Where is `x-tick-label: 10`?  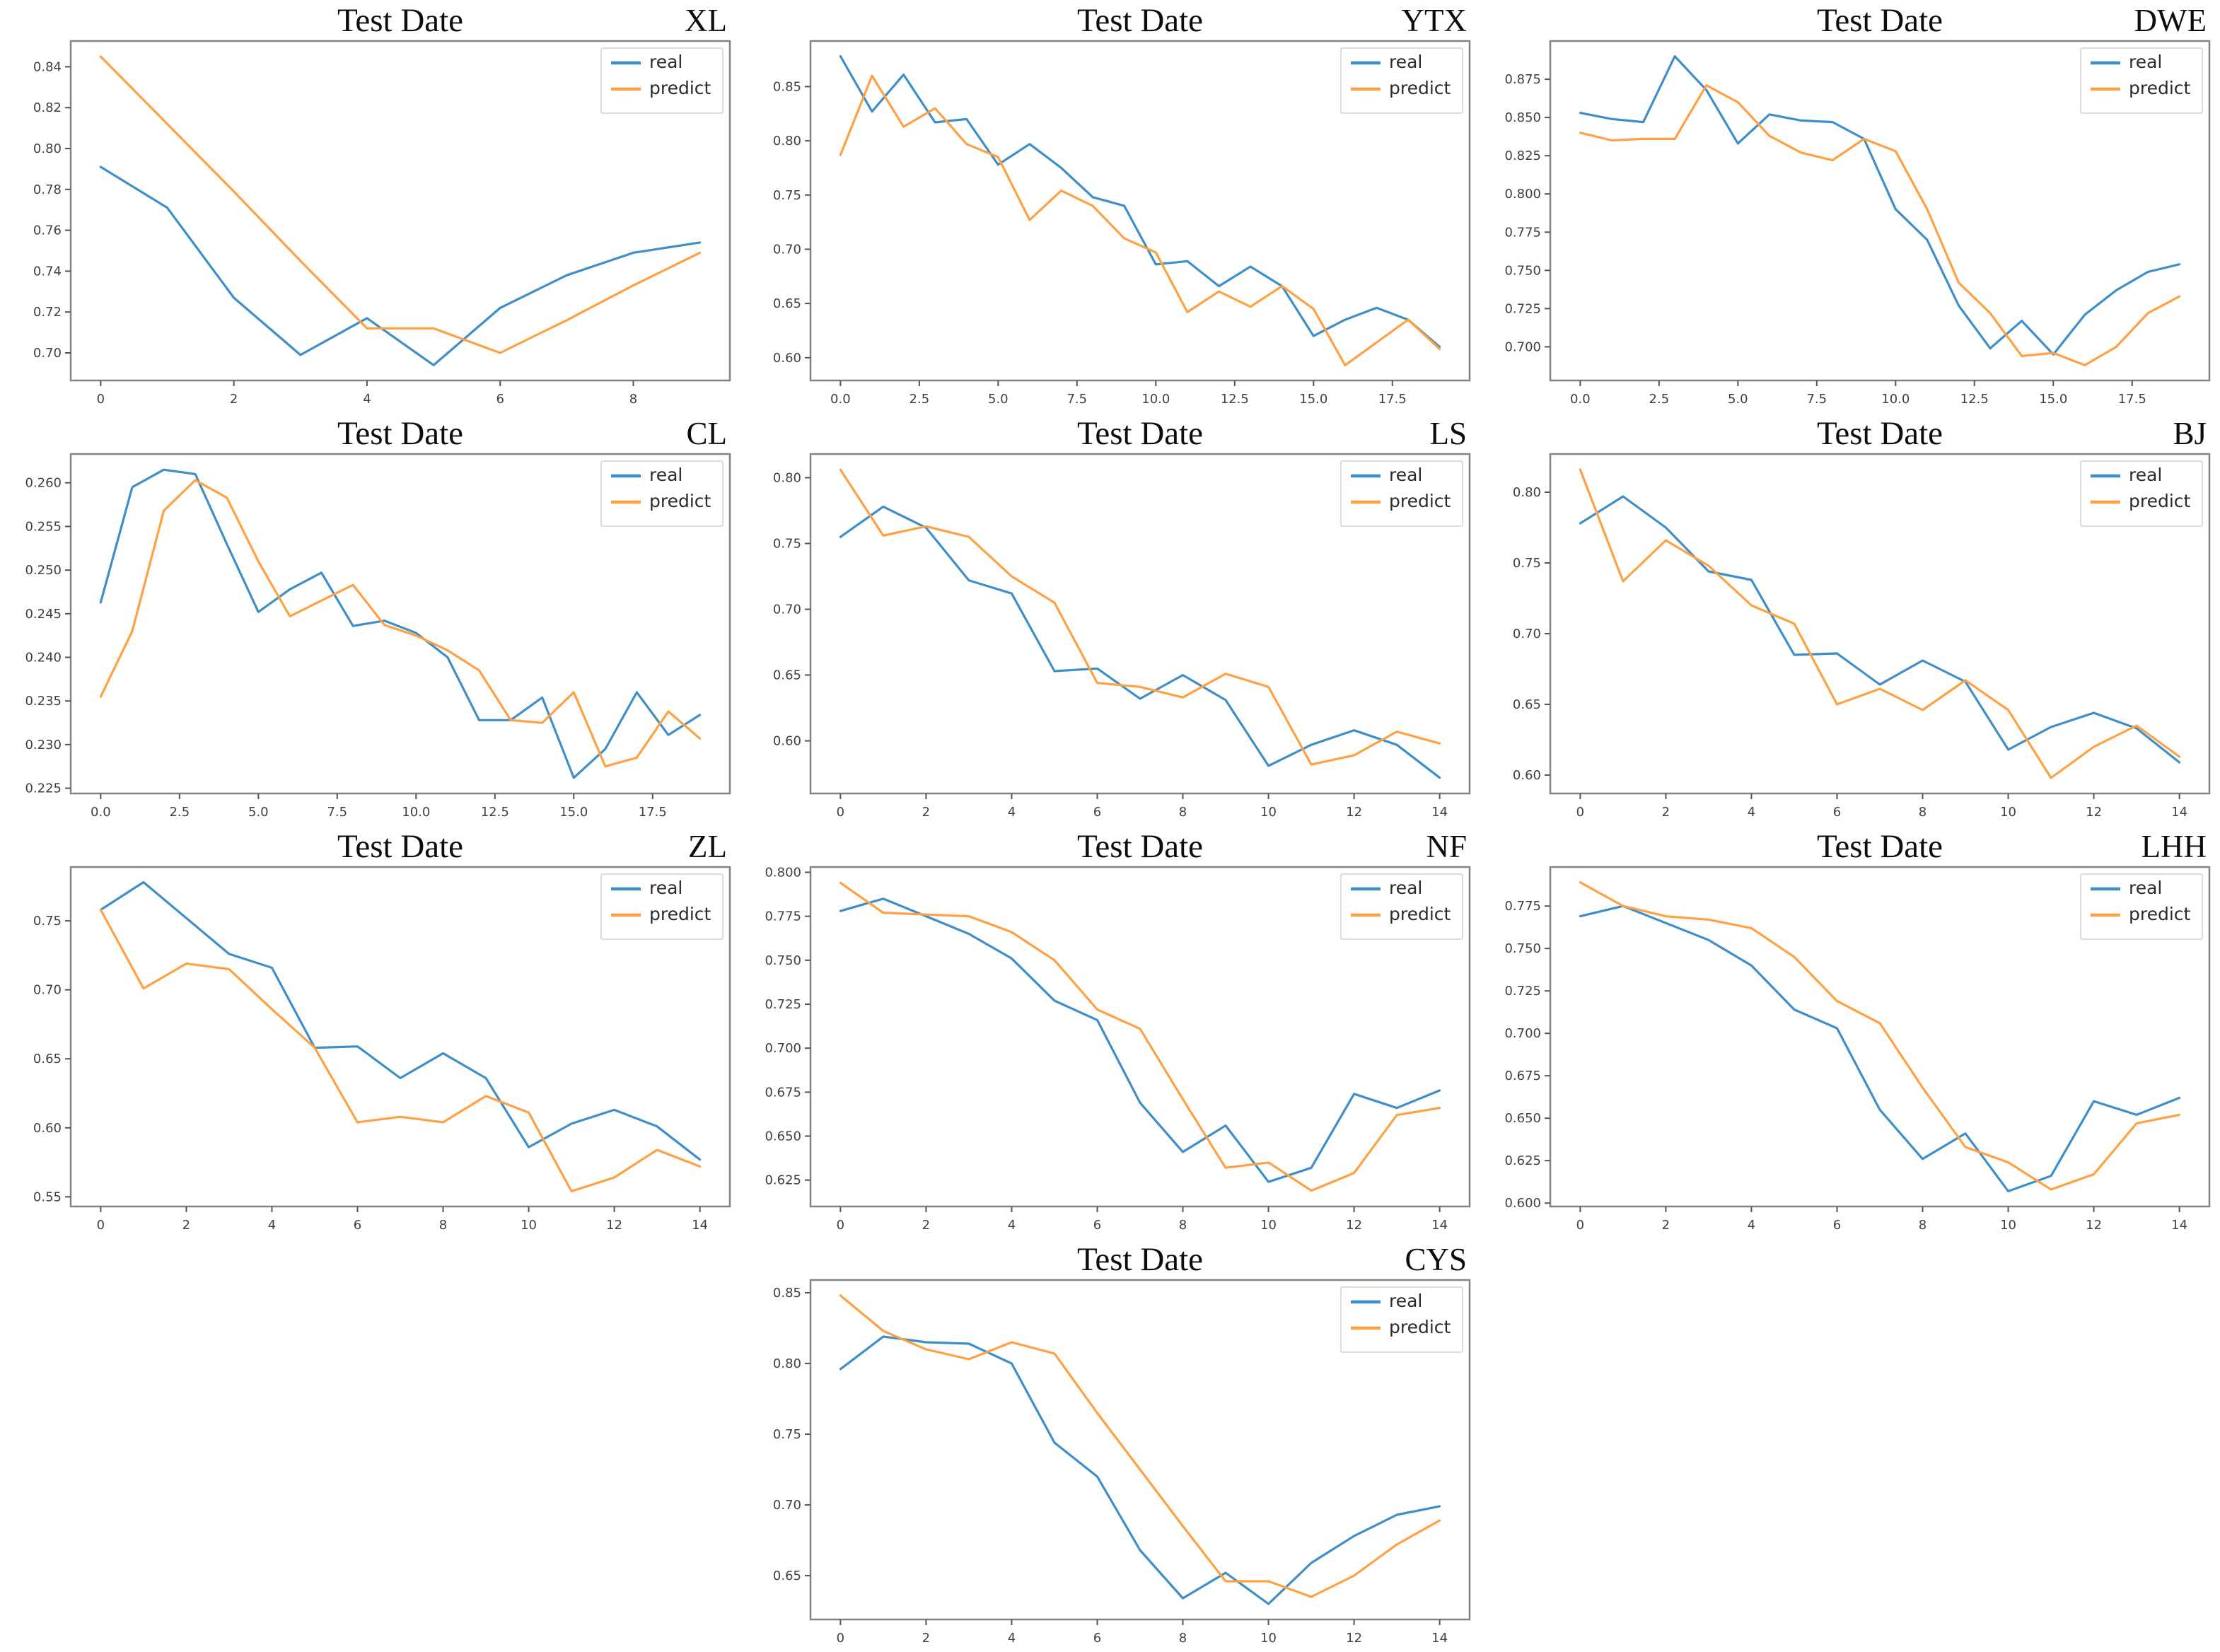 x-tick-label: 10 is located at coordinates (529, 1225).